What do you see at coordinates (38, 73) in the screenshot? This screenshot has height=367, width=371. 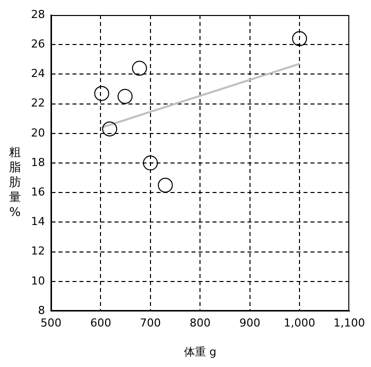 I see `y-tick-label: 24` at bounding box center [38, 73].